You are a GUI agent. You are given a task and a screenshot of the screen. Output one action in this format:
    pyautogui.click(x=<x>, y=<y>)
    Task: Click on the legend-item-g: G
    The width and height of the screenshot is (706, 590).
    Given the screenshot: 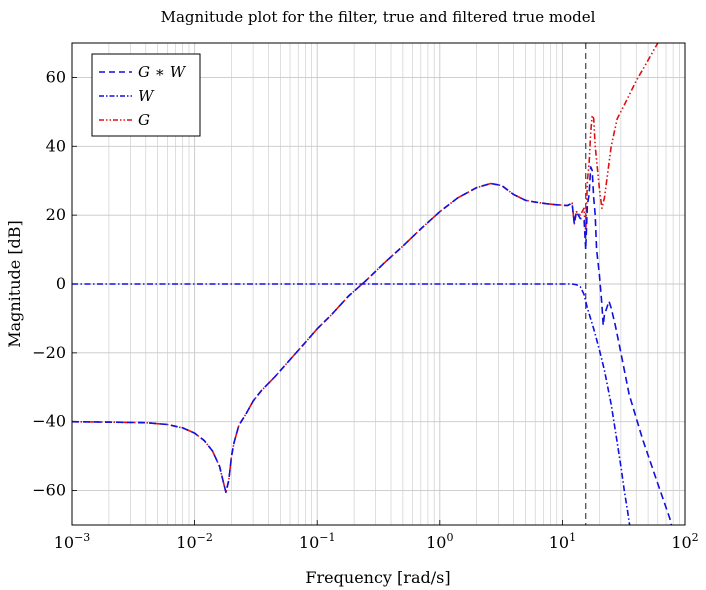 What is the action you would take?
    pyautogui.click(x=124, y=120)
    